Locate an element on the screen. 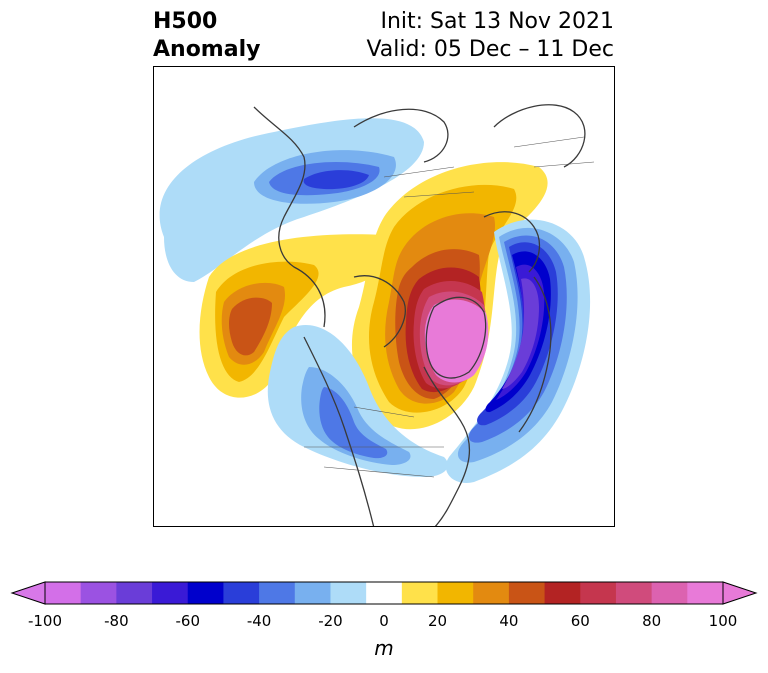  colorbar is located at coordinates (384, 595).